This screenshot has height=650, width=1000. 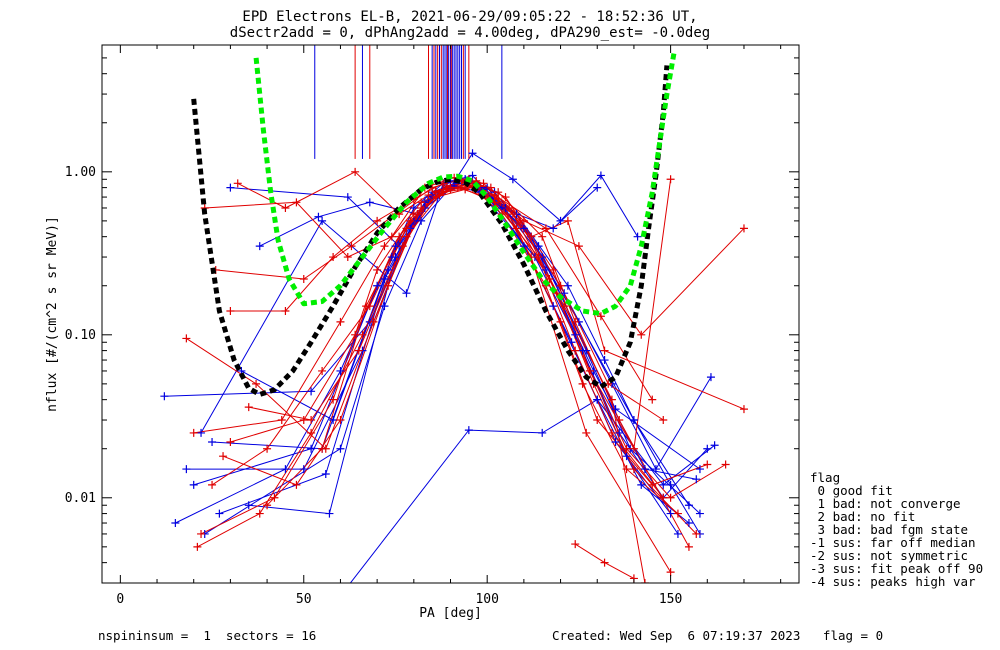 What do you see at coordinates (449, 199) in the screenshot?
I see `series-line-blue` at bounding box center [449, 199].